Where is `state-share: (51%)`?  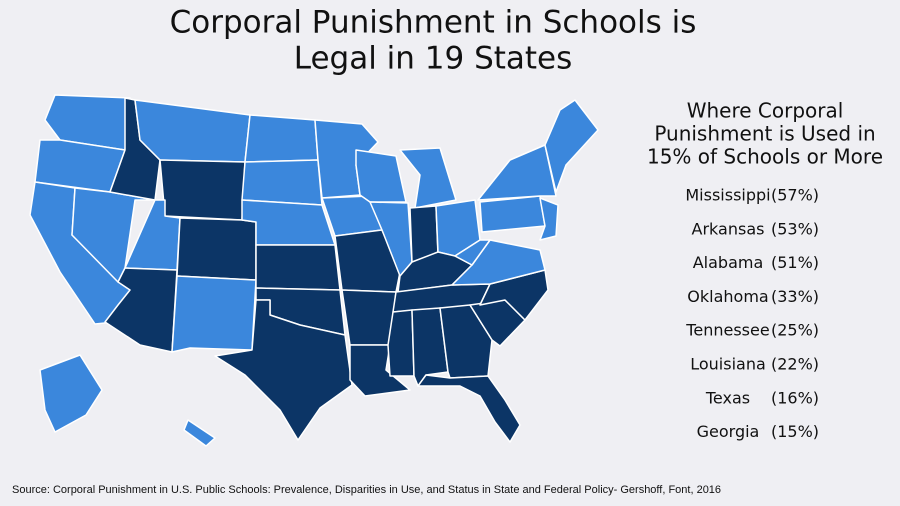
state-share: (51%) is located at coordinates (795, 262).